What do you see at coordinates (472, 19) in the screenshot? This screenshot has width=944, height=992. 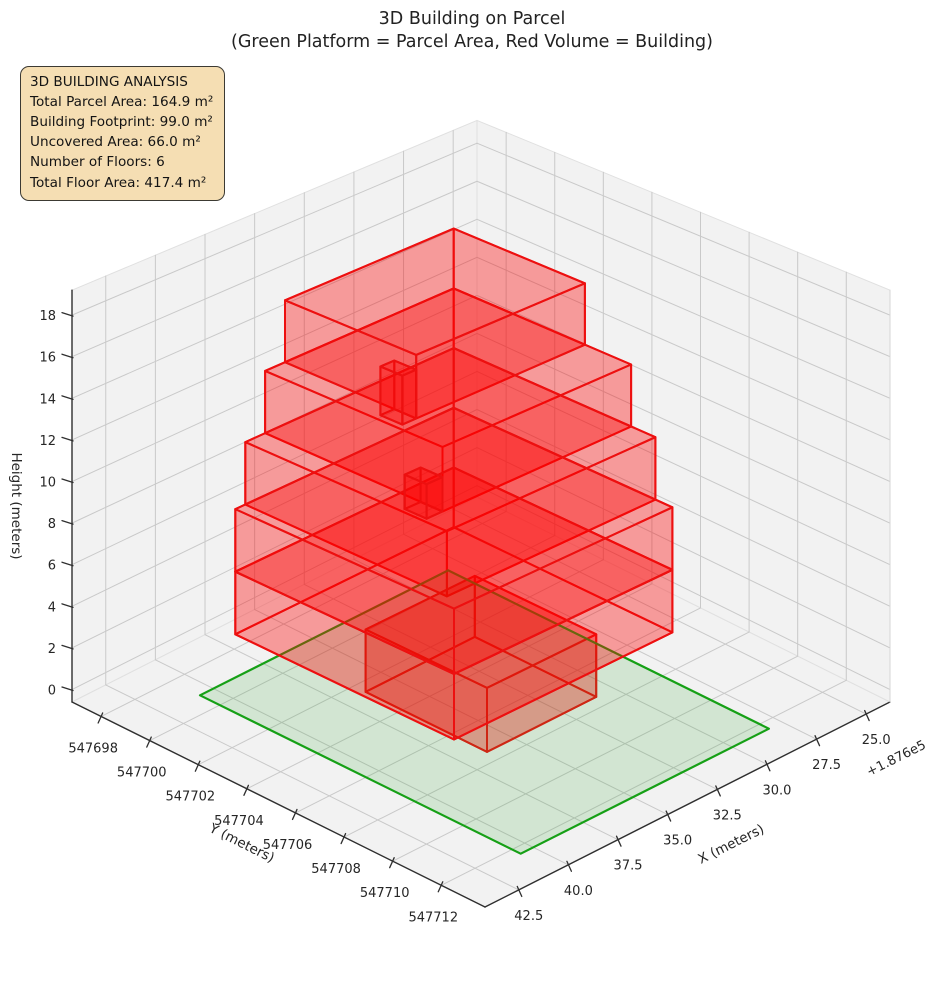 I see `plot-title-line1: 3D Building on Parcel` at bounding box center [472, 19].